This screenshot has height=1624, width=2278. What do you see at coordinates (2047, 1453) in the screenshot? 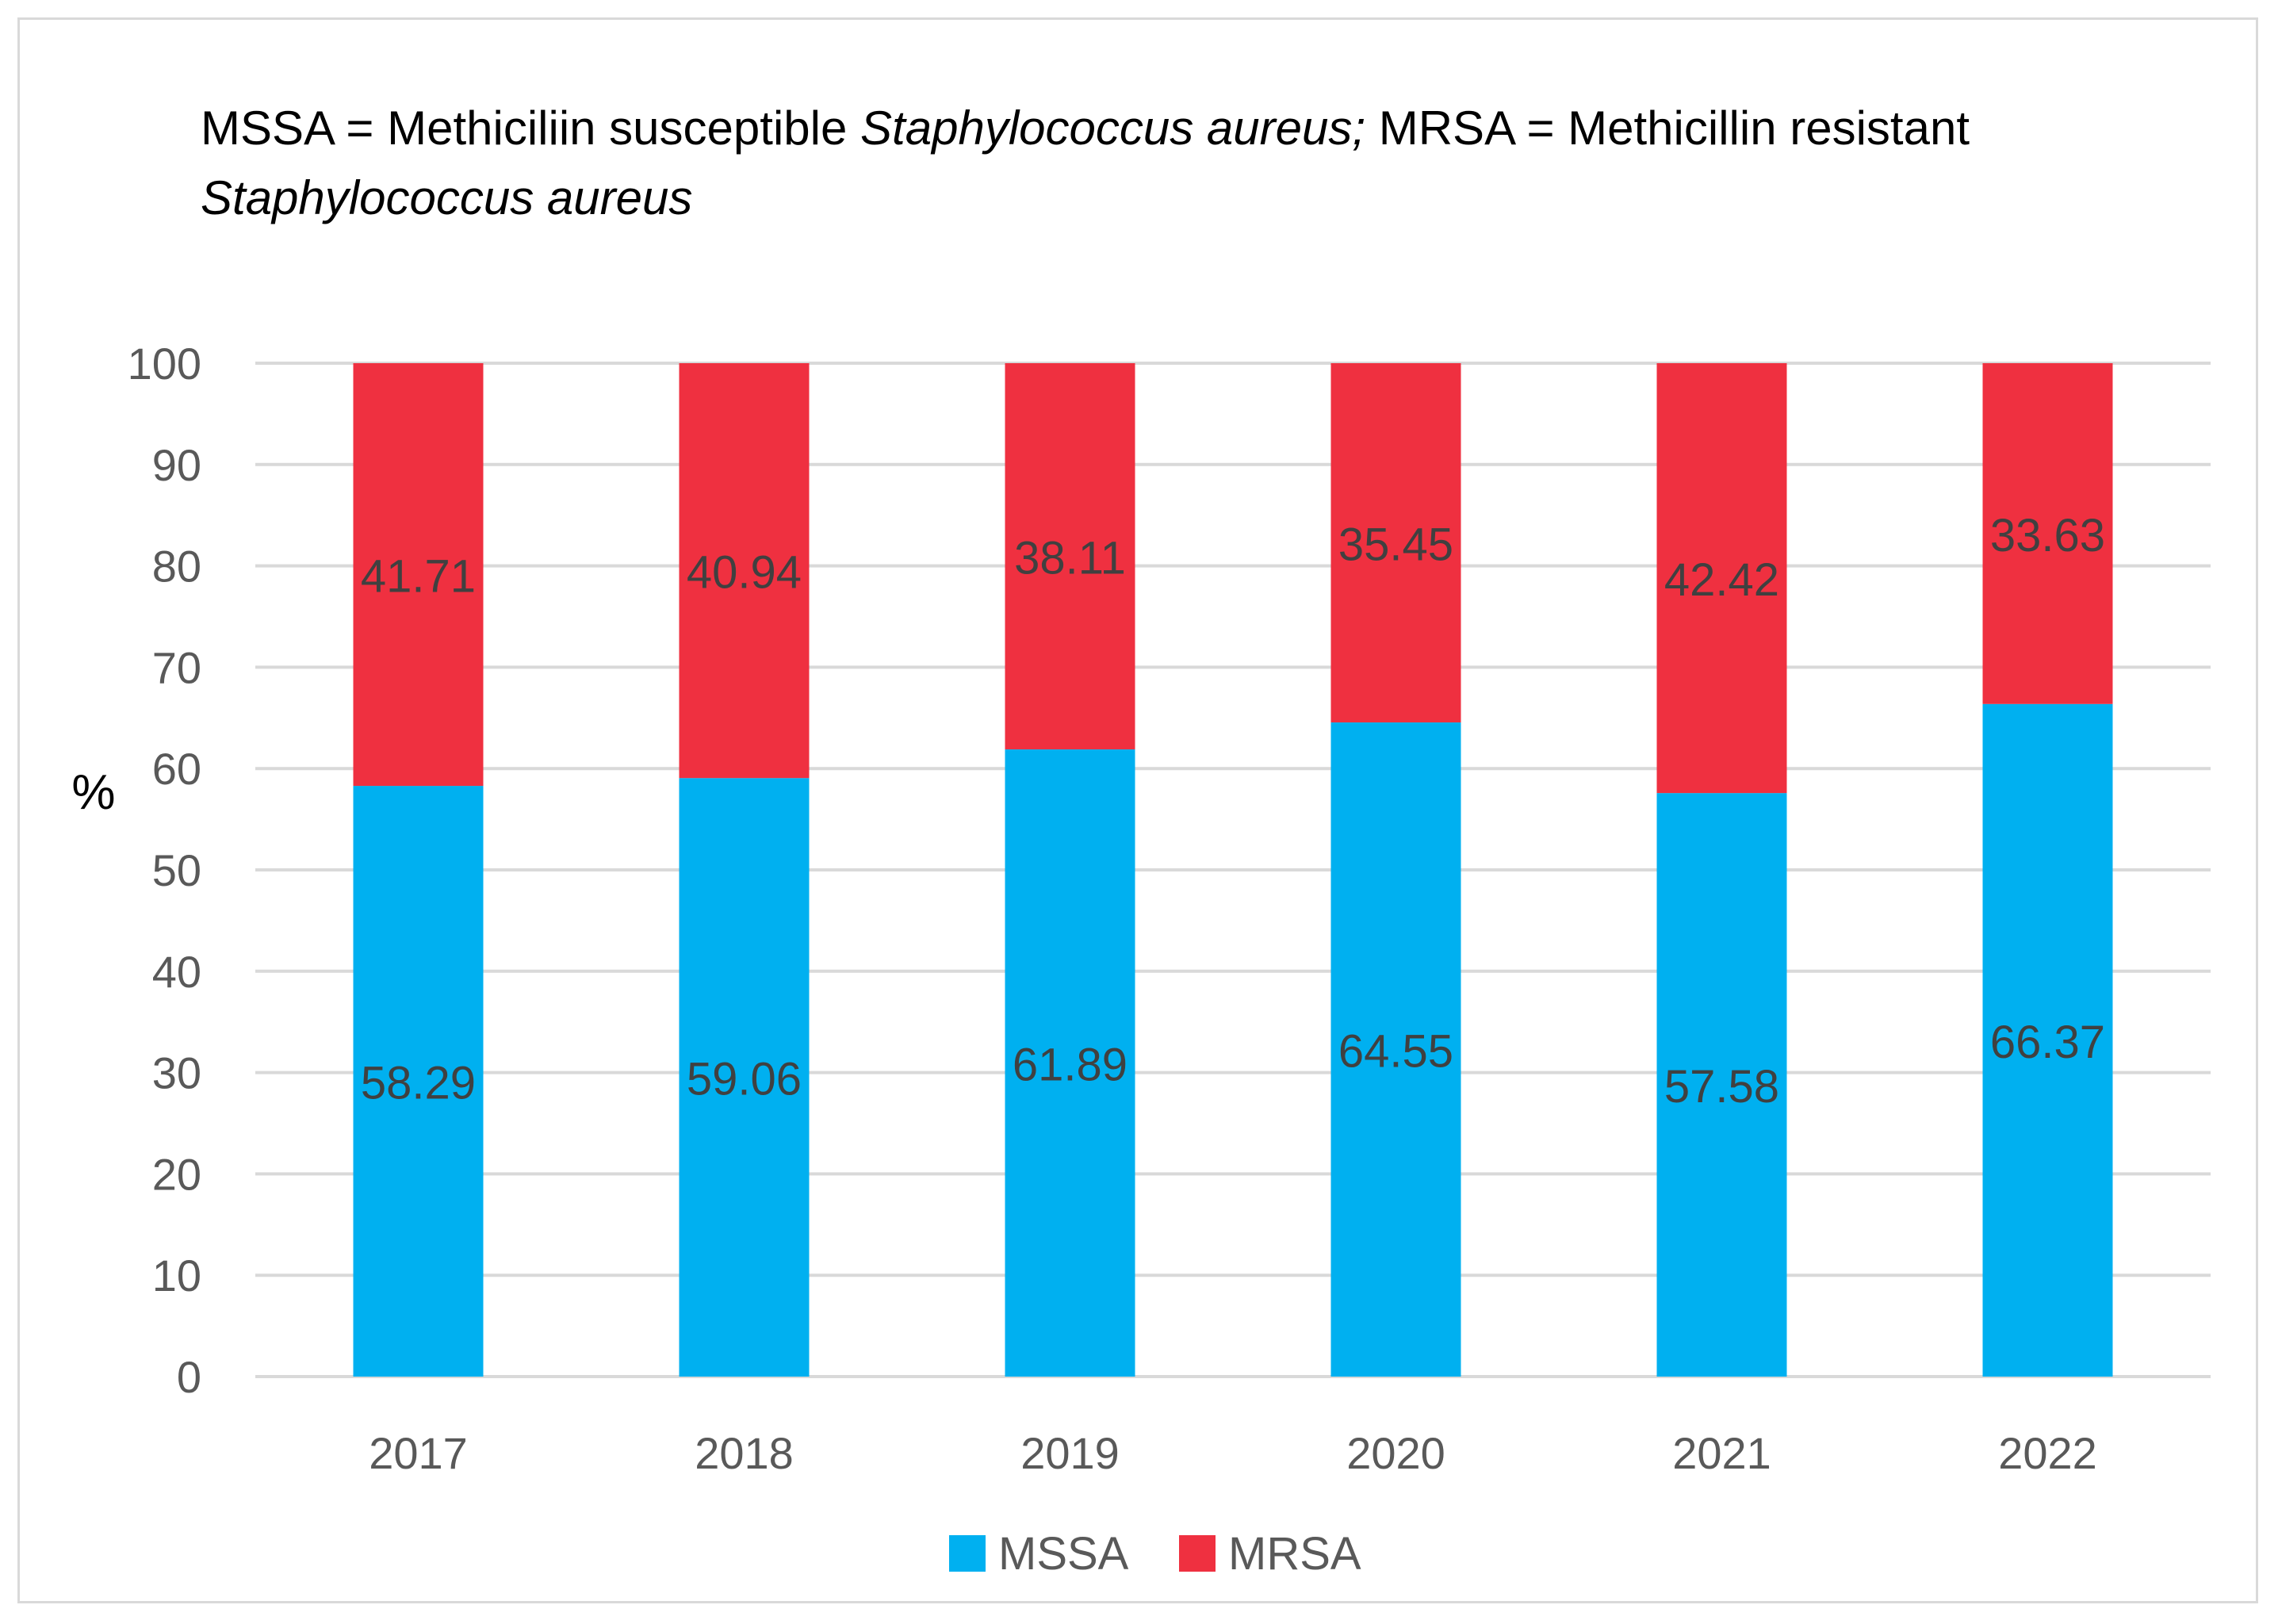
I see `x-tick-label-2022: 2022` at bounding box center [2047, 1453].